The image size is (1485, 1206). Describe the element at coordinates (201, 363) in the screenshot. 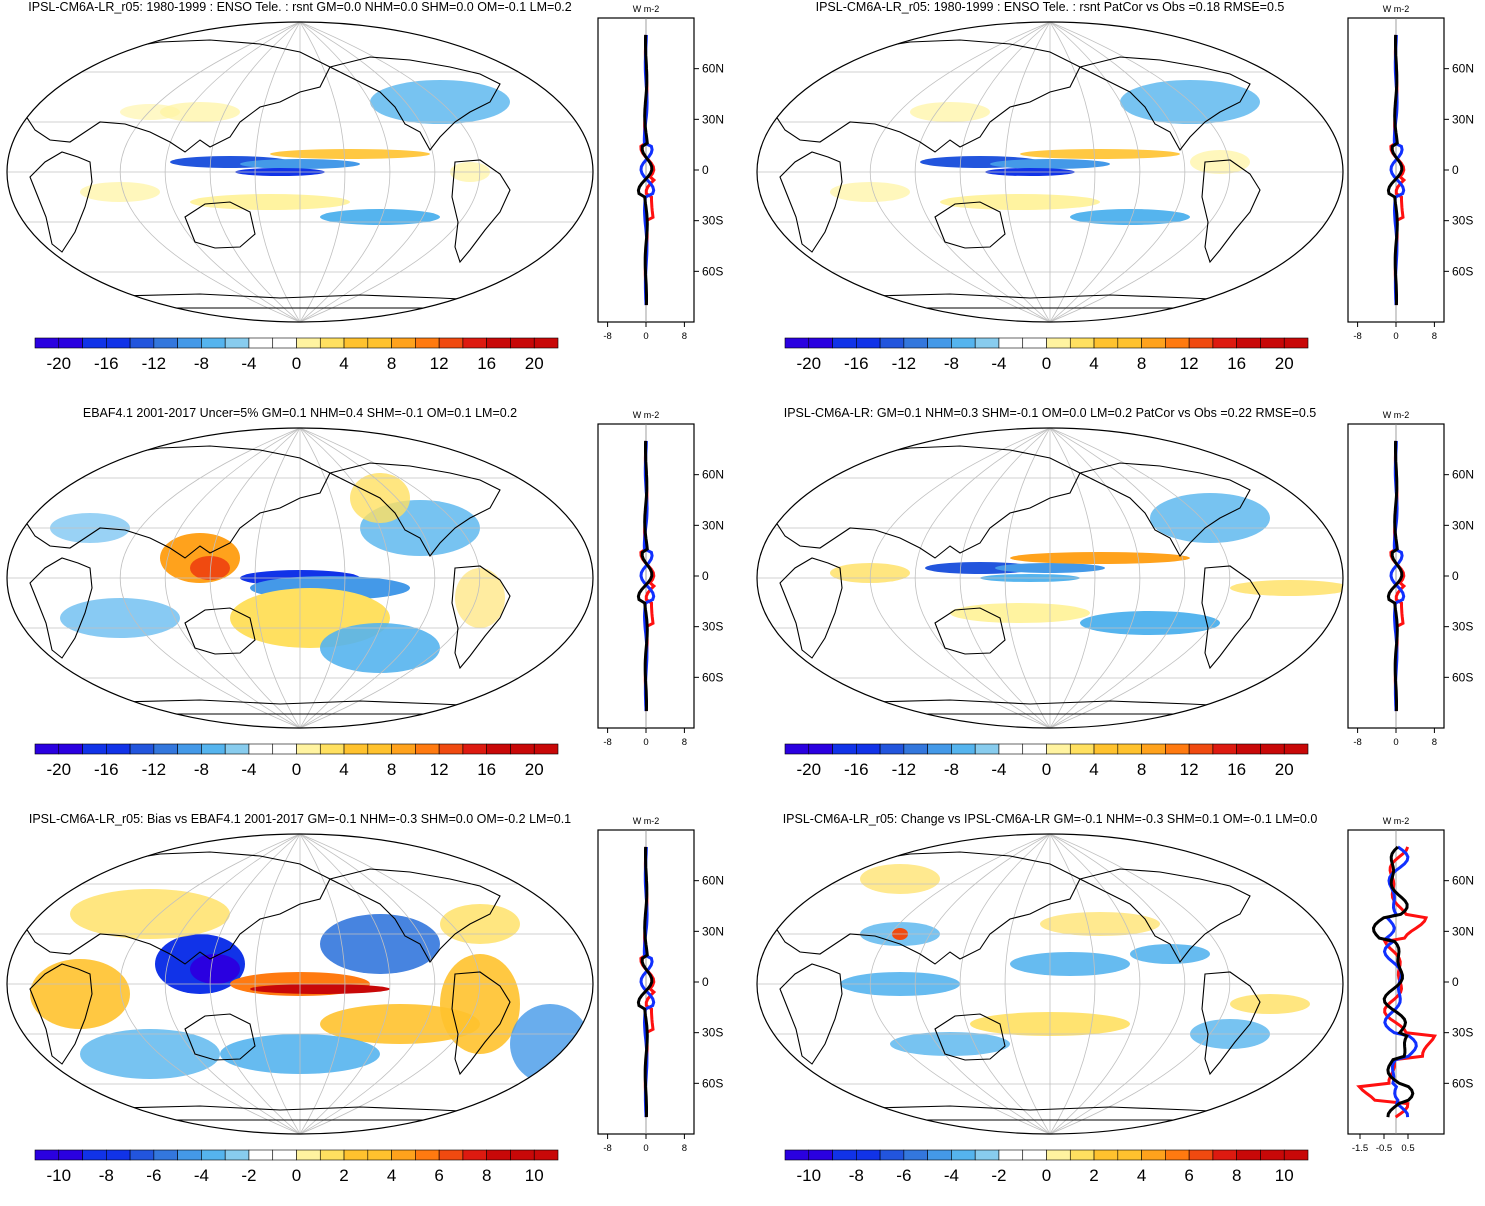

I see `colorbar-label: -8` at that location.